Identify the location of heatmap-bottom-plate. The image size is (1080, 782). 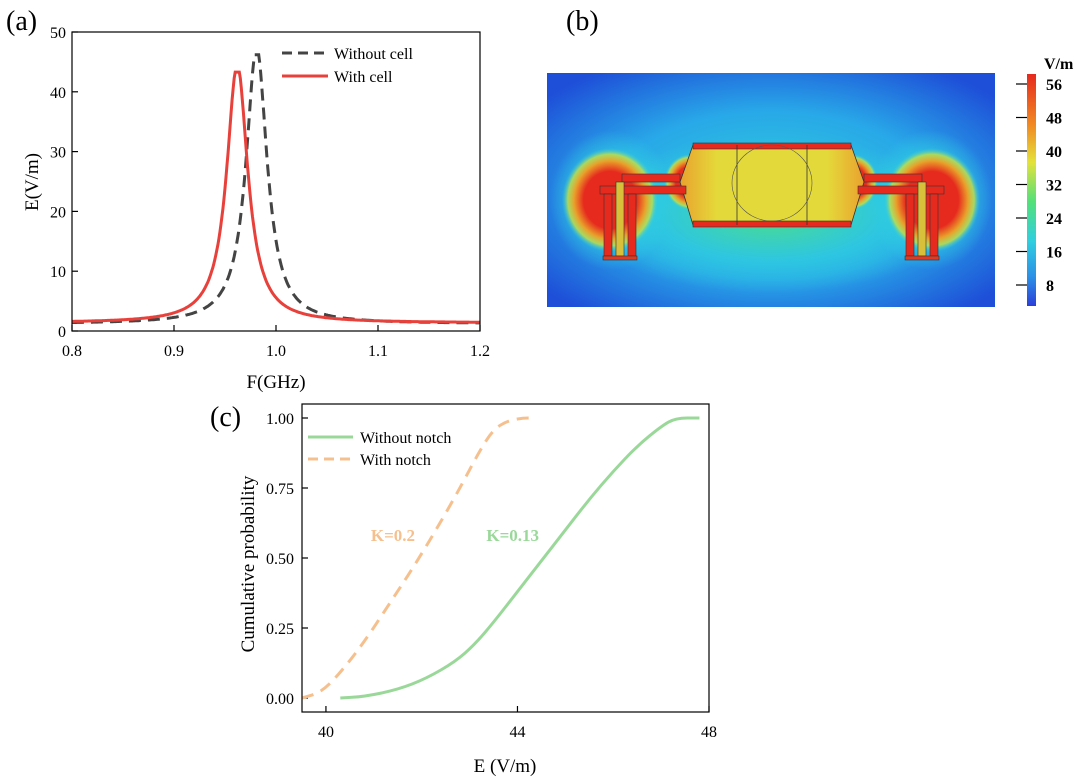
(772, 224).